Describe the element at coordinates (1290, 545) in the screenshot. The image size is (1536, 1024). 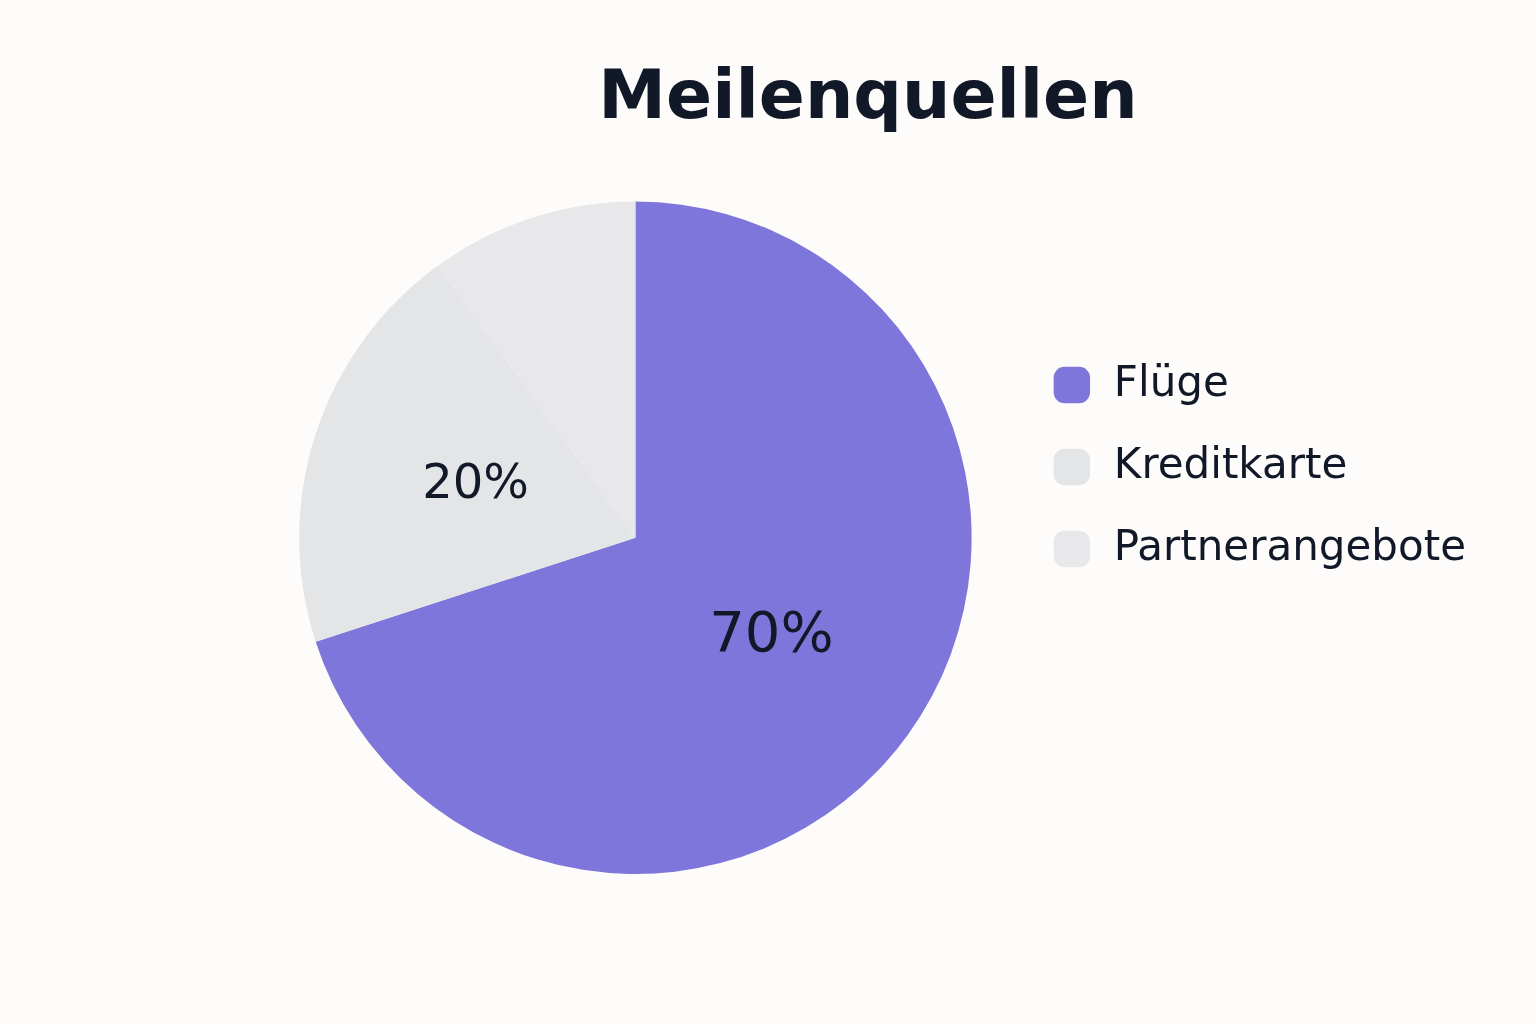
I see `legend-label: Partnerangebote` at that location.